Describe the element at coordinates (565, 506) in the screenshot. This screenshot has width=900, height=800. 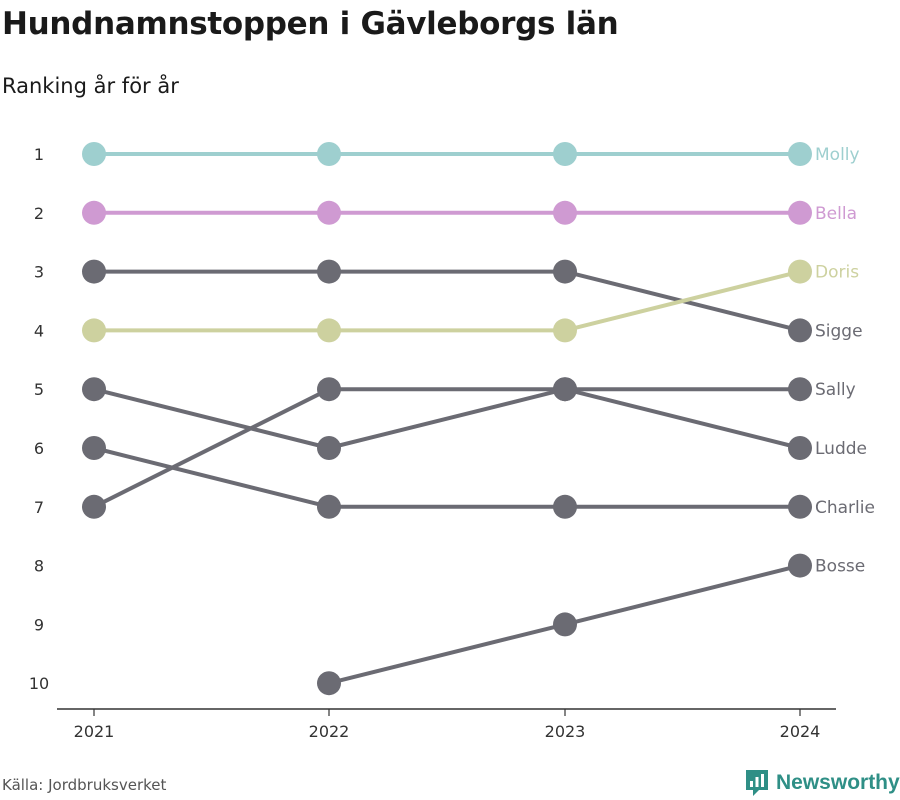
I see `point-charlie-2023` at that location.